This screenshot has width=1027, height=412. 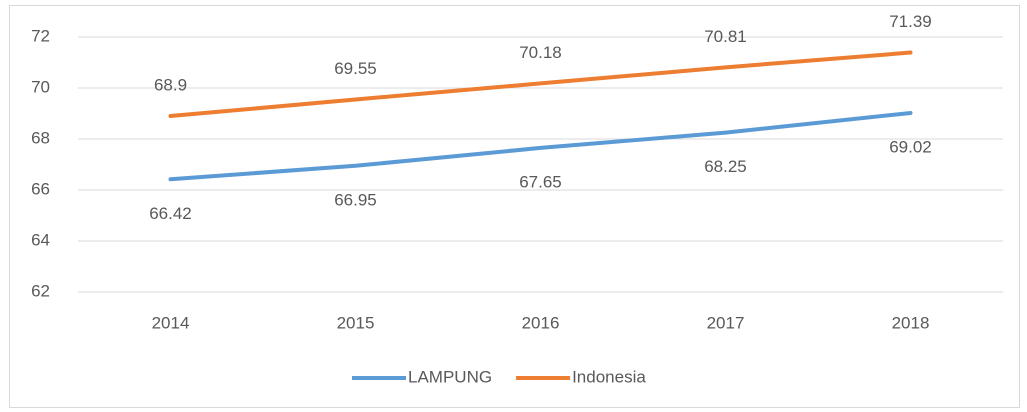 What do you see at coordinates (170, 213) in the screenshot?
I see `data-label: 66.42` at bounding box center [170, 213].